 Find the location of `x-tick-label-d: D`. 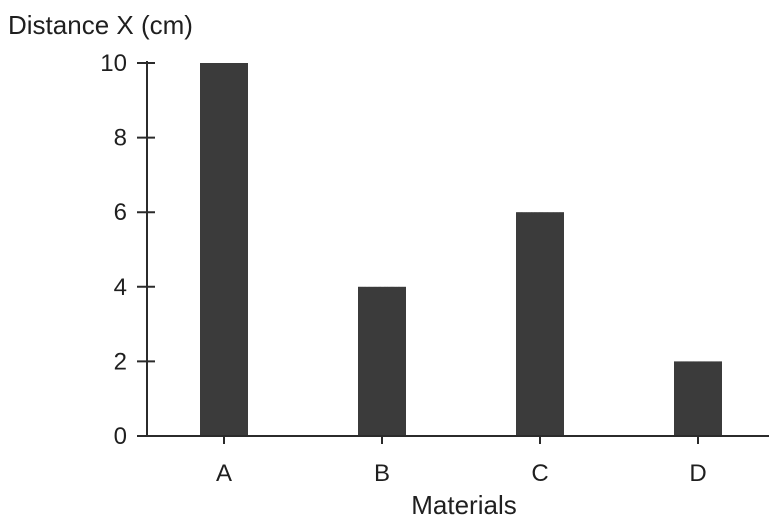

x-tick-label-d: D is located at coordinates (697, 473).